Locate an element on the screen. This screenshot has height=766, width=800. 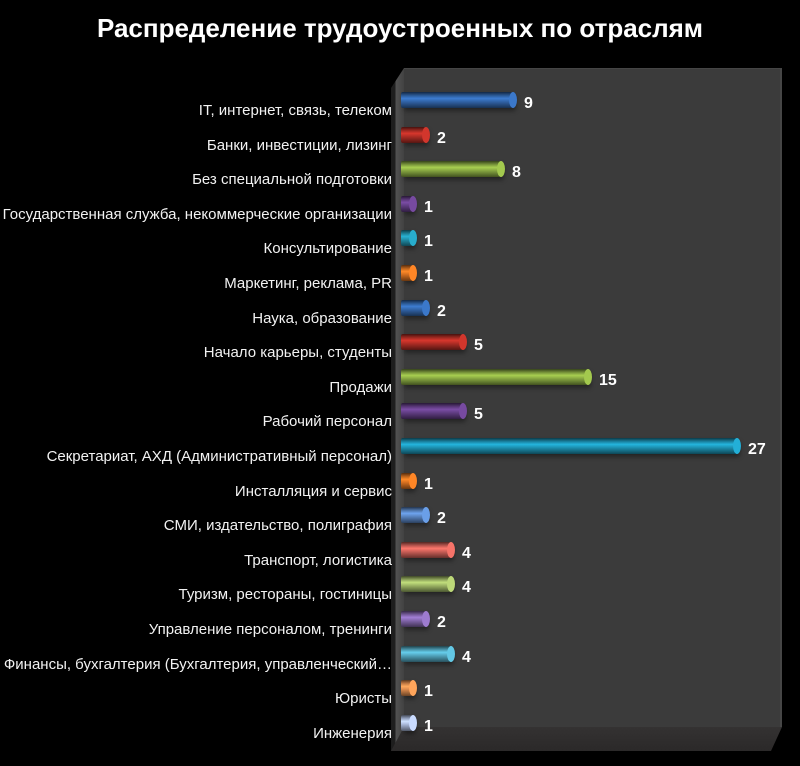
category-label: Управление персоналом, тренинги is located at coordinates (270, 629).